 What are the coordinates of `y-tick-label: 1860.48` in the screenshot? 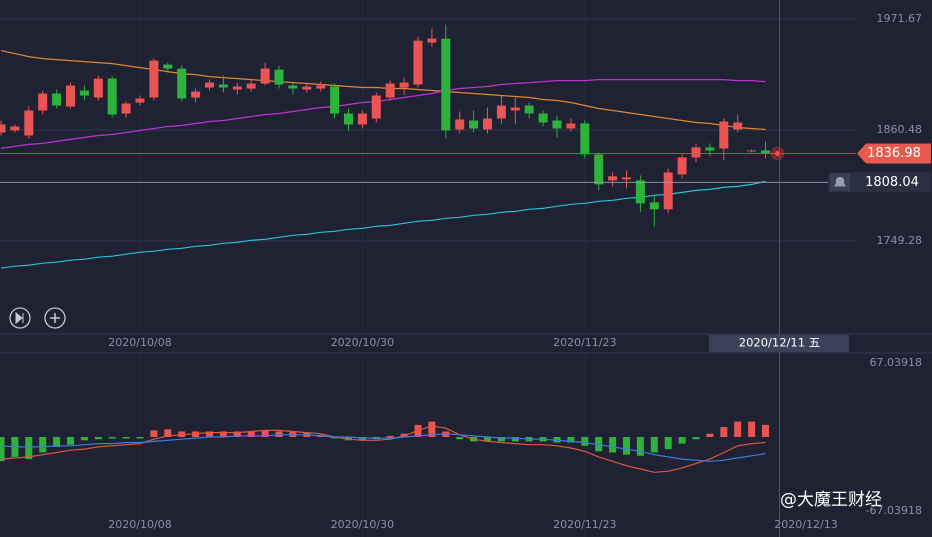 It's located at (900, 129).